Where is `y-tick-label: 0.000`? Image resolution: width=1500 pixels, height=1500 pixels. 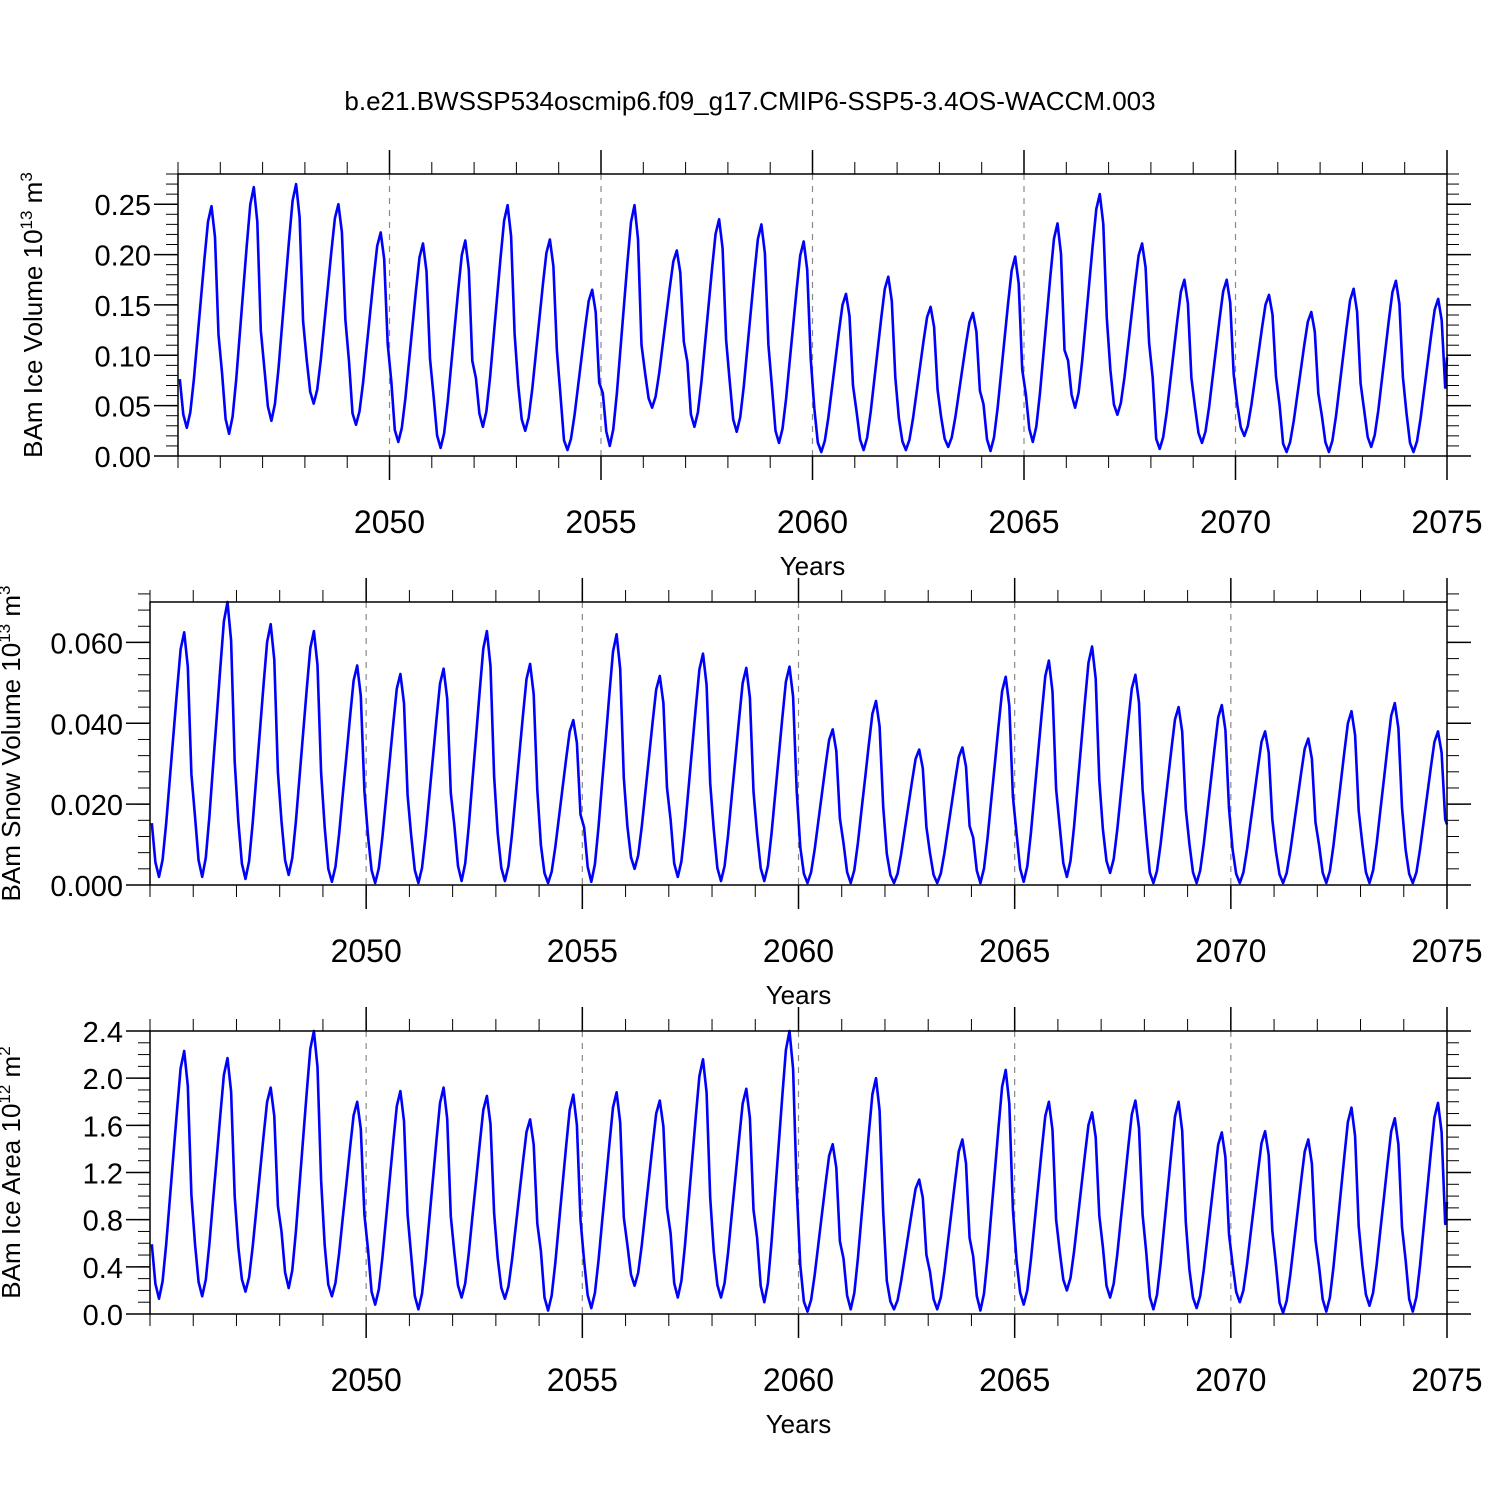
y-tick-label: 0.000 is located at coordinates (86, 887).